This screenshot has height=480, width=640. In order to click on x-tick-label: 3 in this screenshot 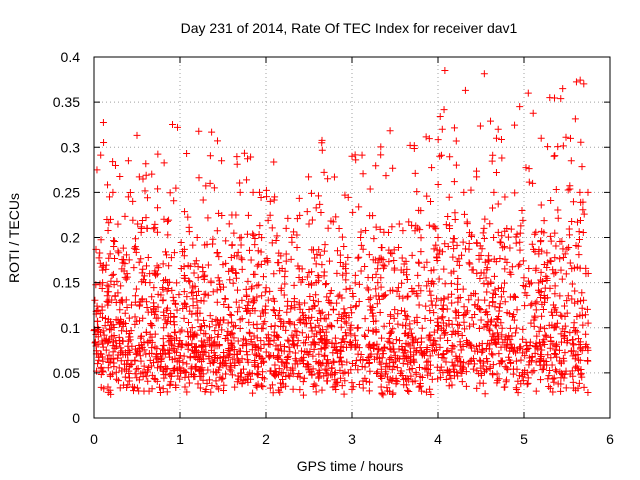, I will do `click(352, 439)`.